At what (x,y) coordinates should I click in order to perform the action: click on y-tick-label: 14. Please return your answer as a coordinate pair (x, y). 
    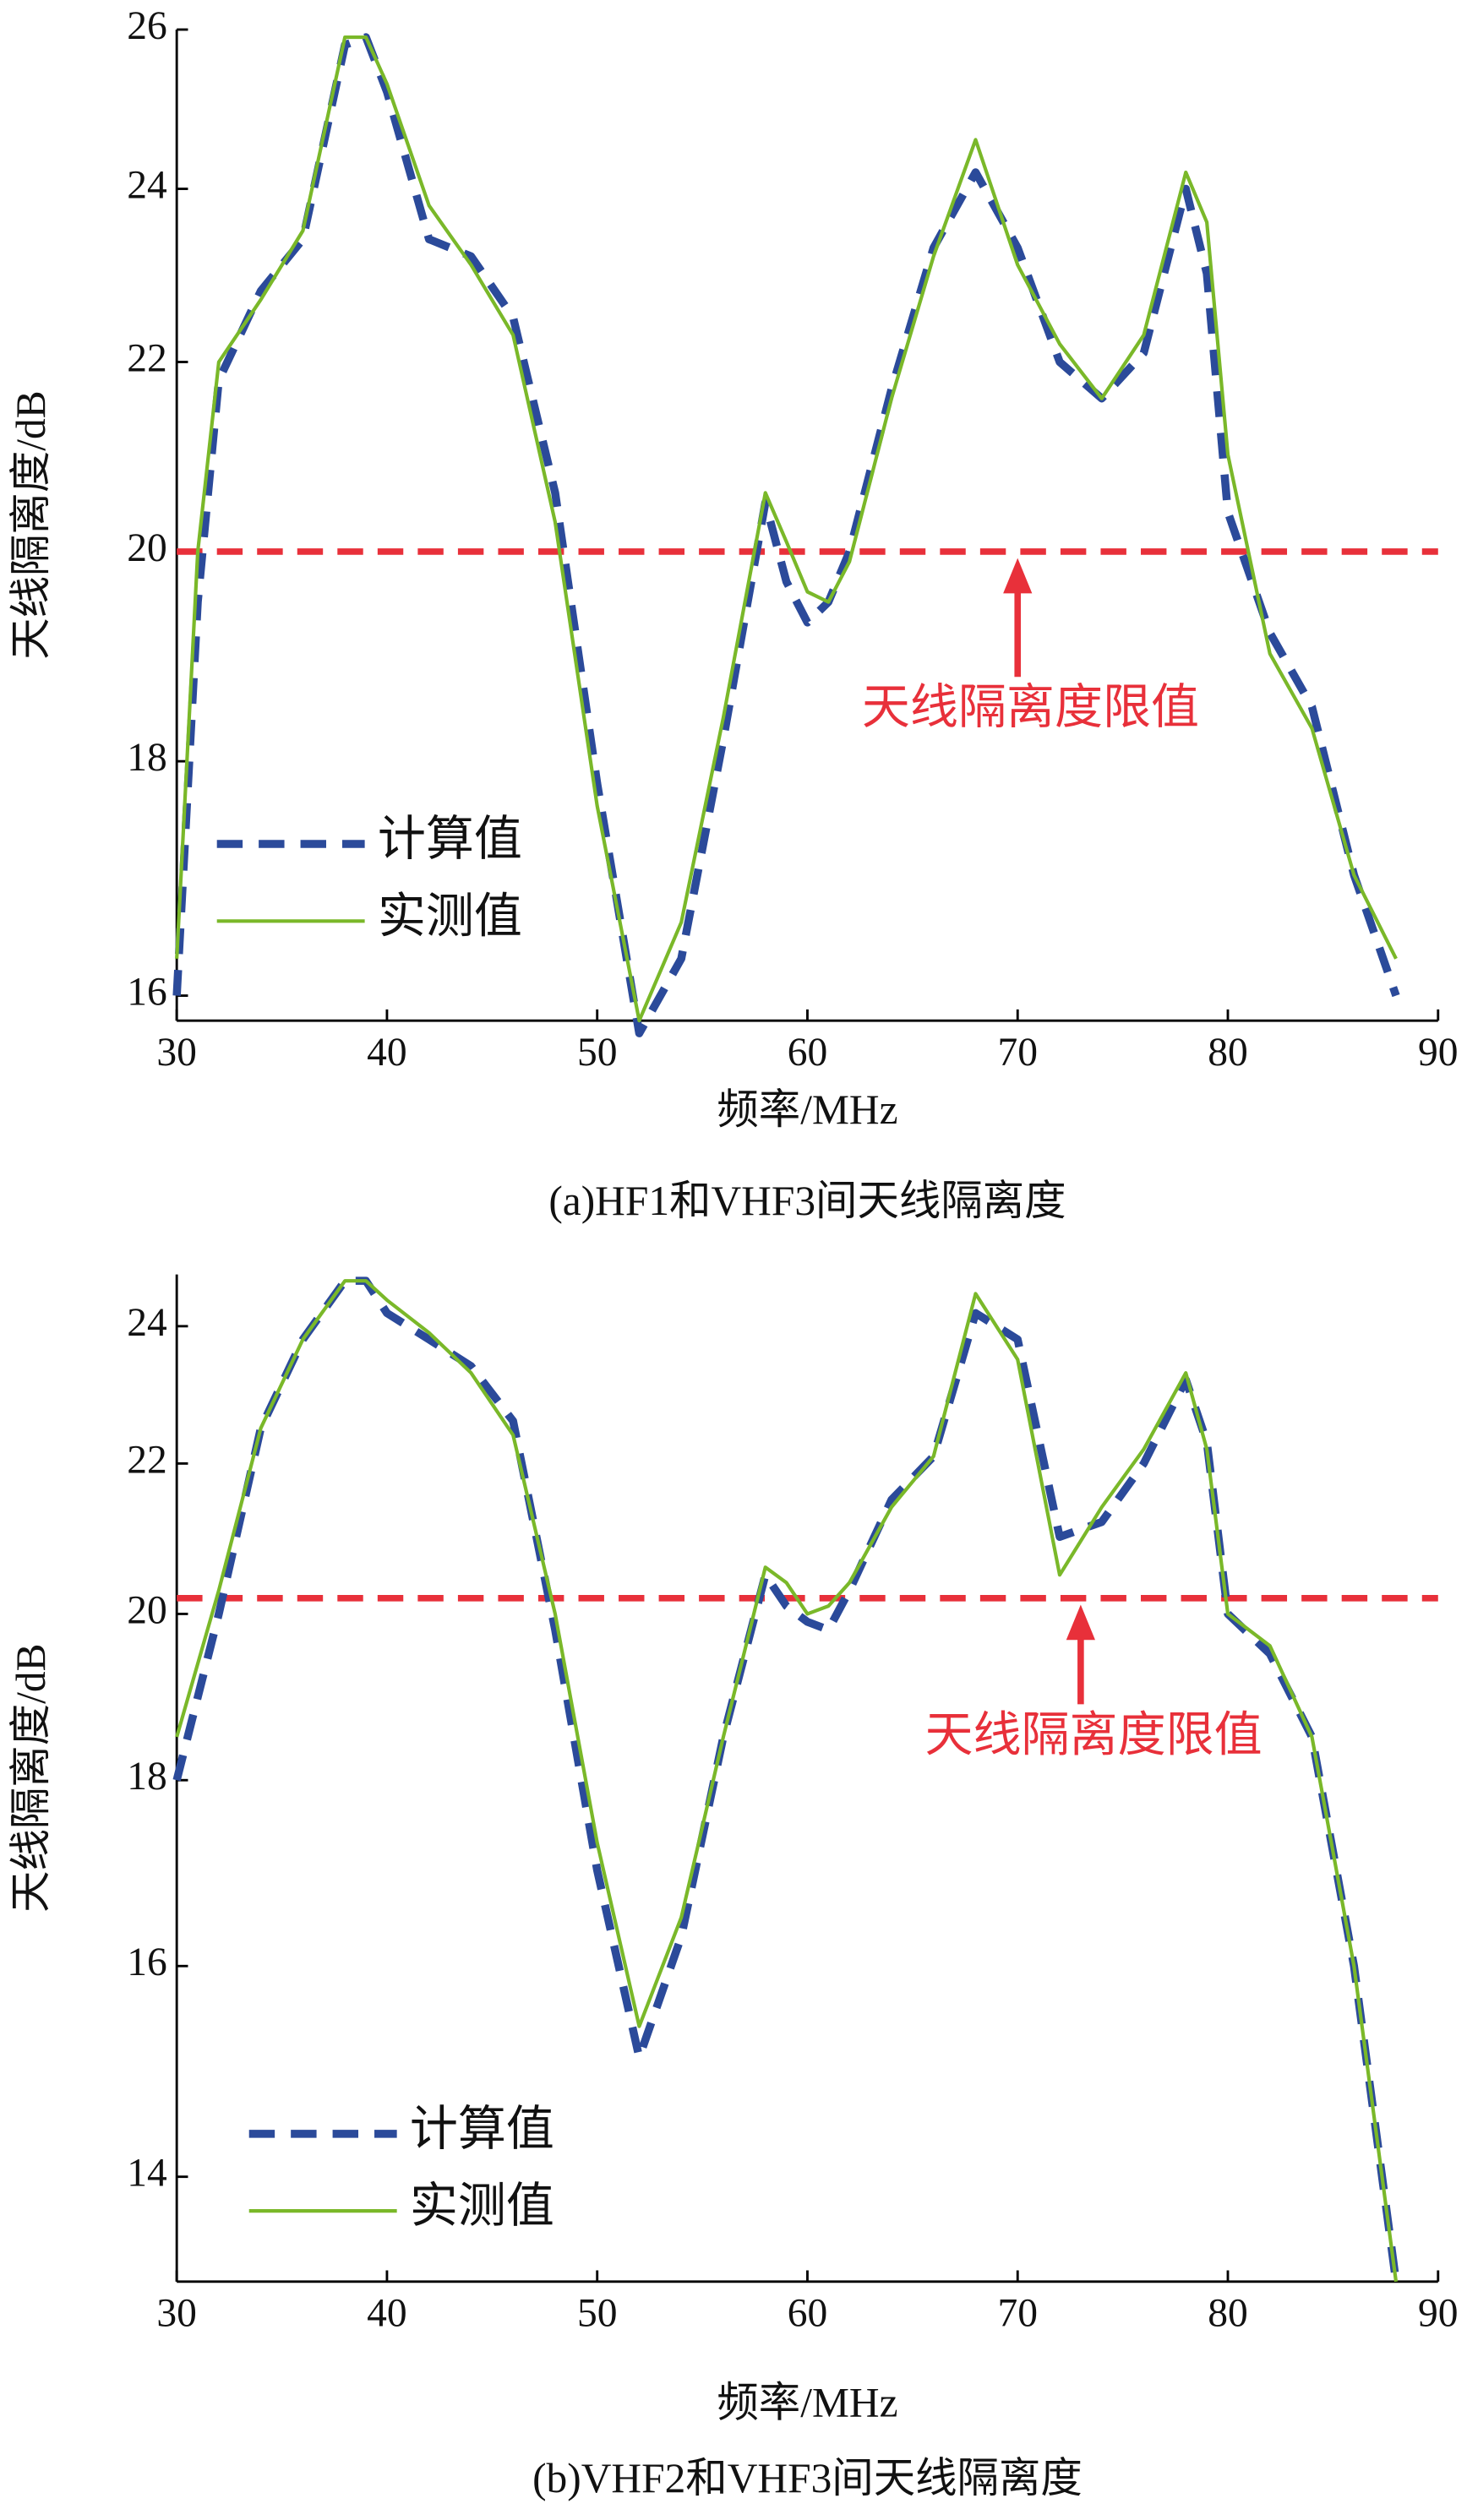
    Looking at the image, I should click on (147, 2174).